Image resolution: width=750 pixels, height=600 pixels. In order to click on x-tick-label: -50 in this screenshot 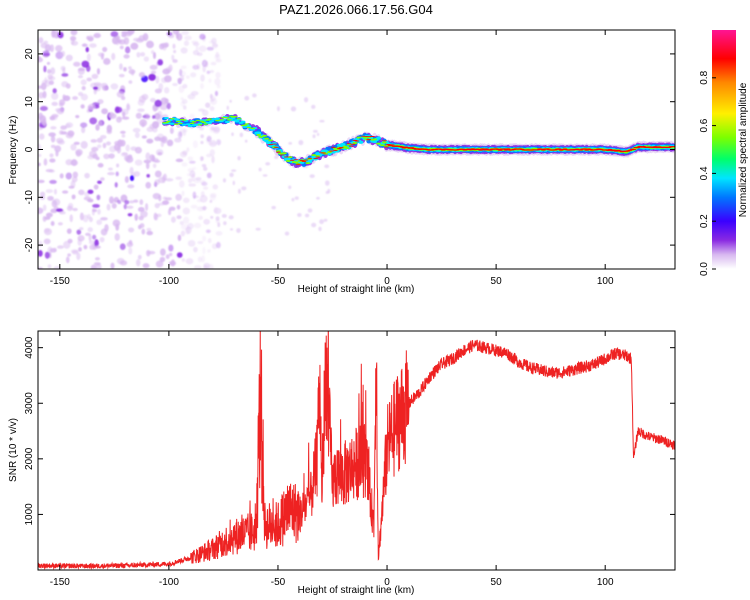, I will do `click(278, 281)`.